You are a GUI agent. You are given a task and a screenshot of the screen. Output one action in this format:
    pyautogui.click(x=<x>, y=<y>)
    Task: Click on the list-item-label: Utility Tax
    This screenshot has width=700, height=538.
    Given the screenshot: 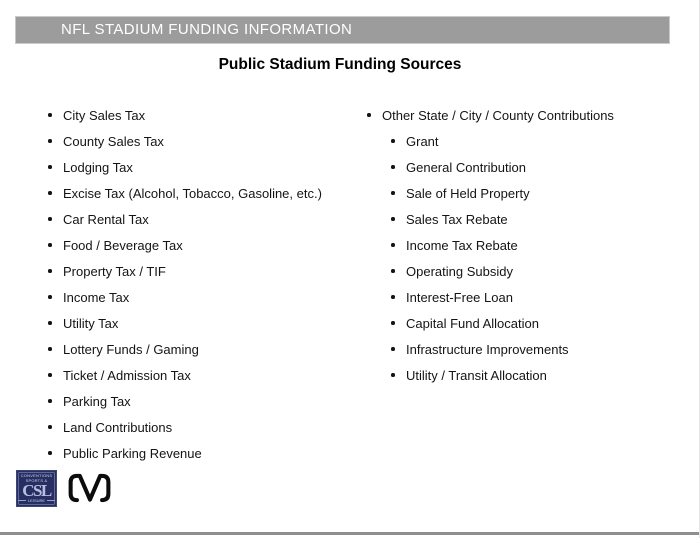 What is the action you would take?
    pyautogui.click(x=91, y=323)
    